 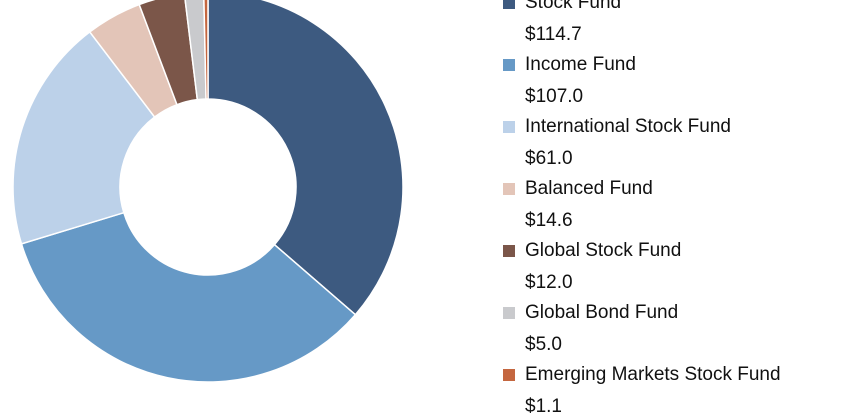 I want to click on legend-value: $61.0, so click(x=549, y=158).